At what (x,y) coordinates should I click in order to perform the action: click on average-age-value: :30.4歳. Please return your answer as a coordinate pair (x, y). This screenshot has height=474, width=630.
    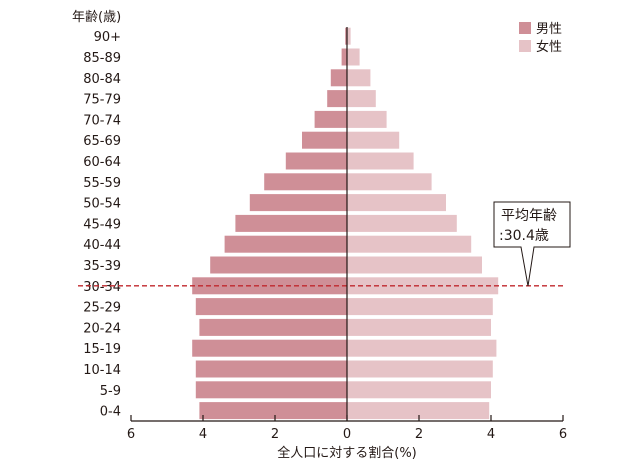
    Looking at the image, I should click on (524, 236).